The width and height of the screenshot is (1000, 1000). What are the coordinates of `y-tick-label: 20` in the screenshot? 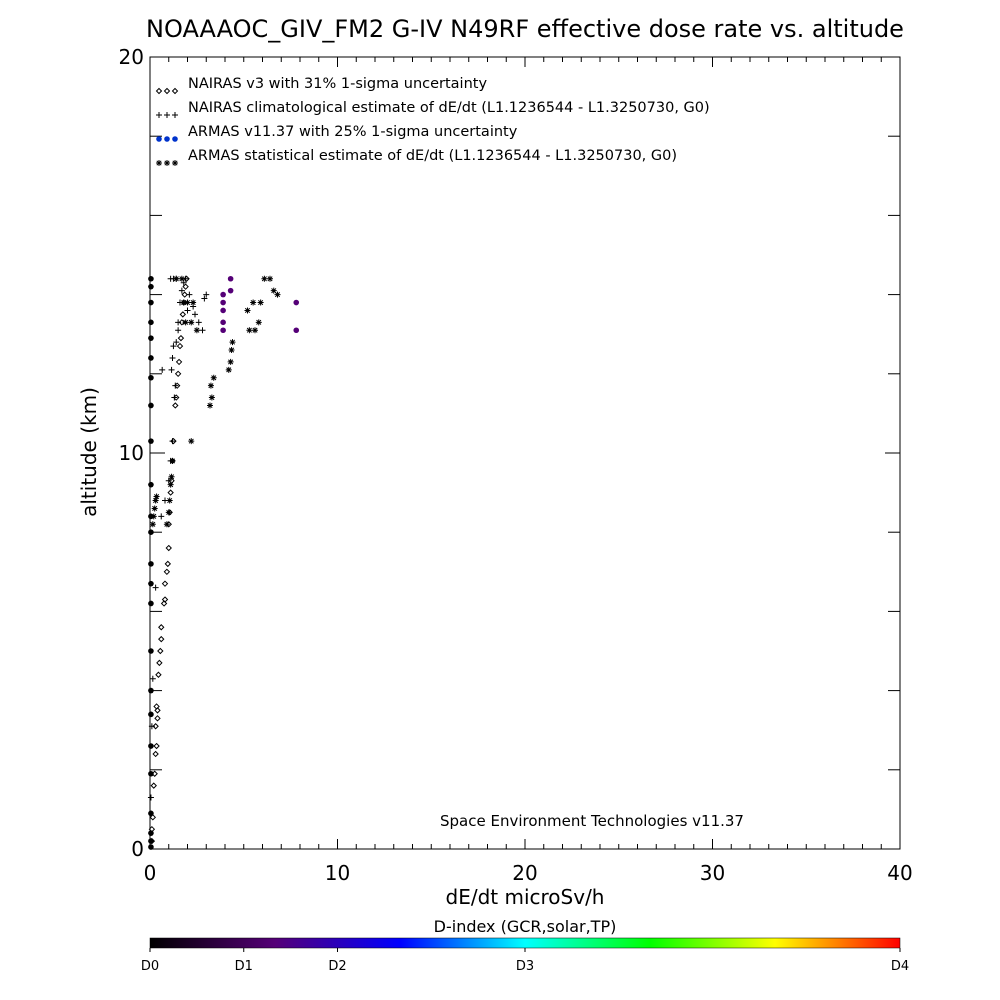 It's located at (131, 57).